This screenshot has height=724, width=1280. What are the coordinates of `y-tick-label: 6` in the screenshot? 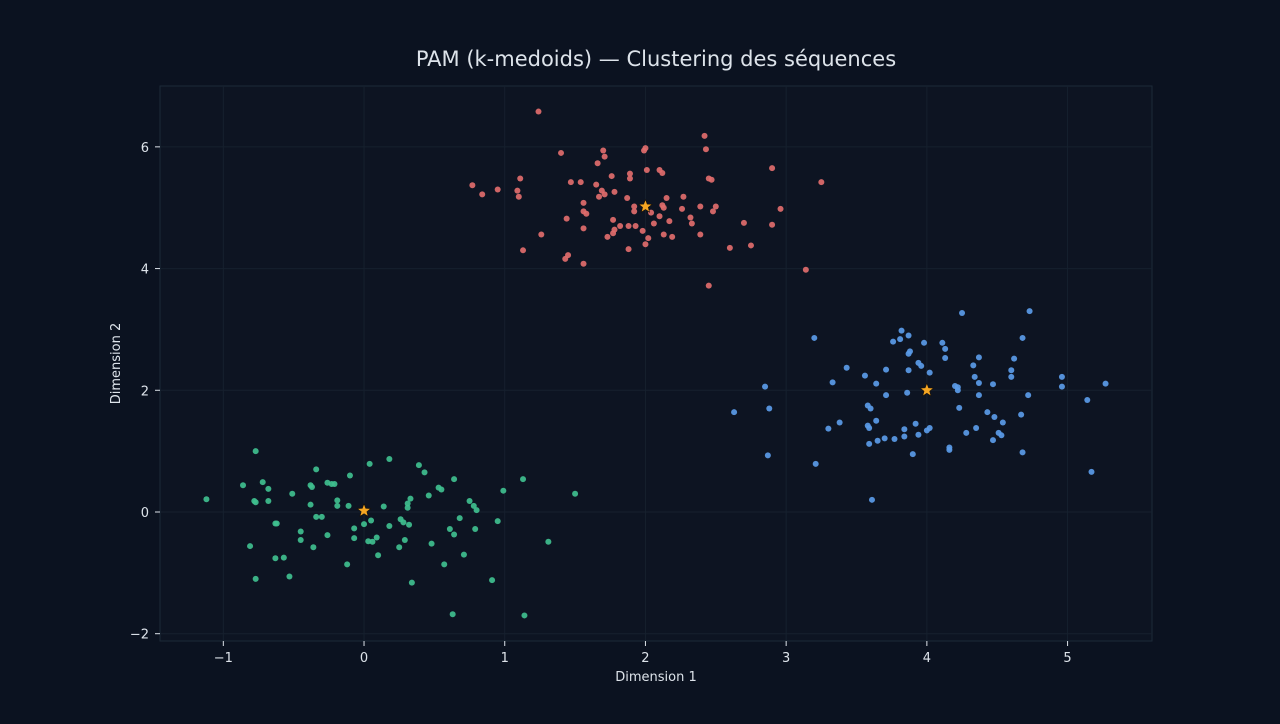 It's located at (145, 148).